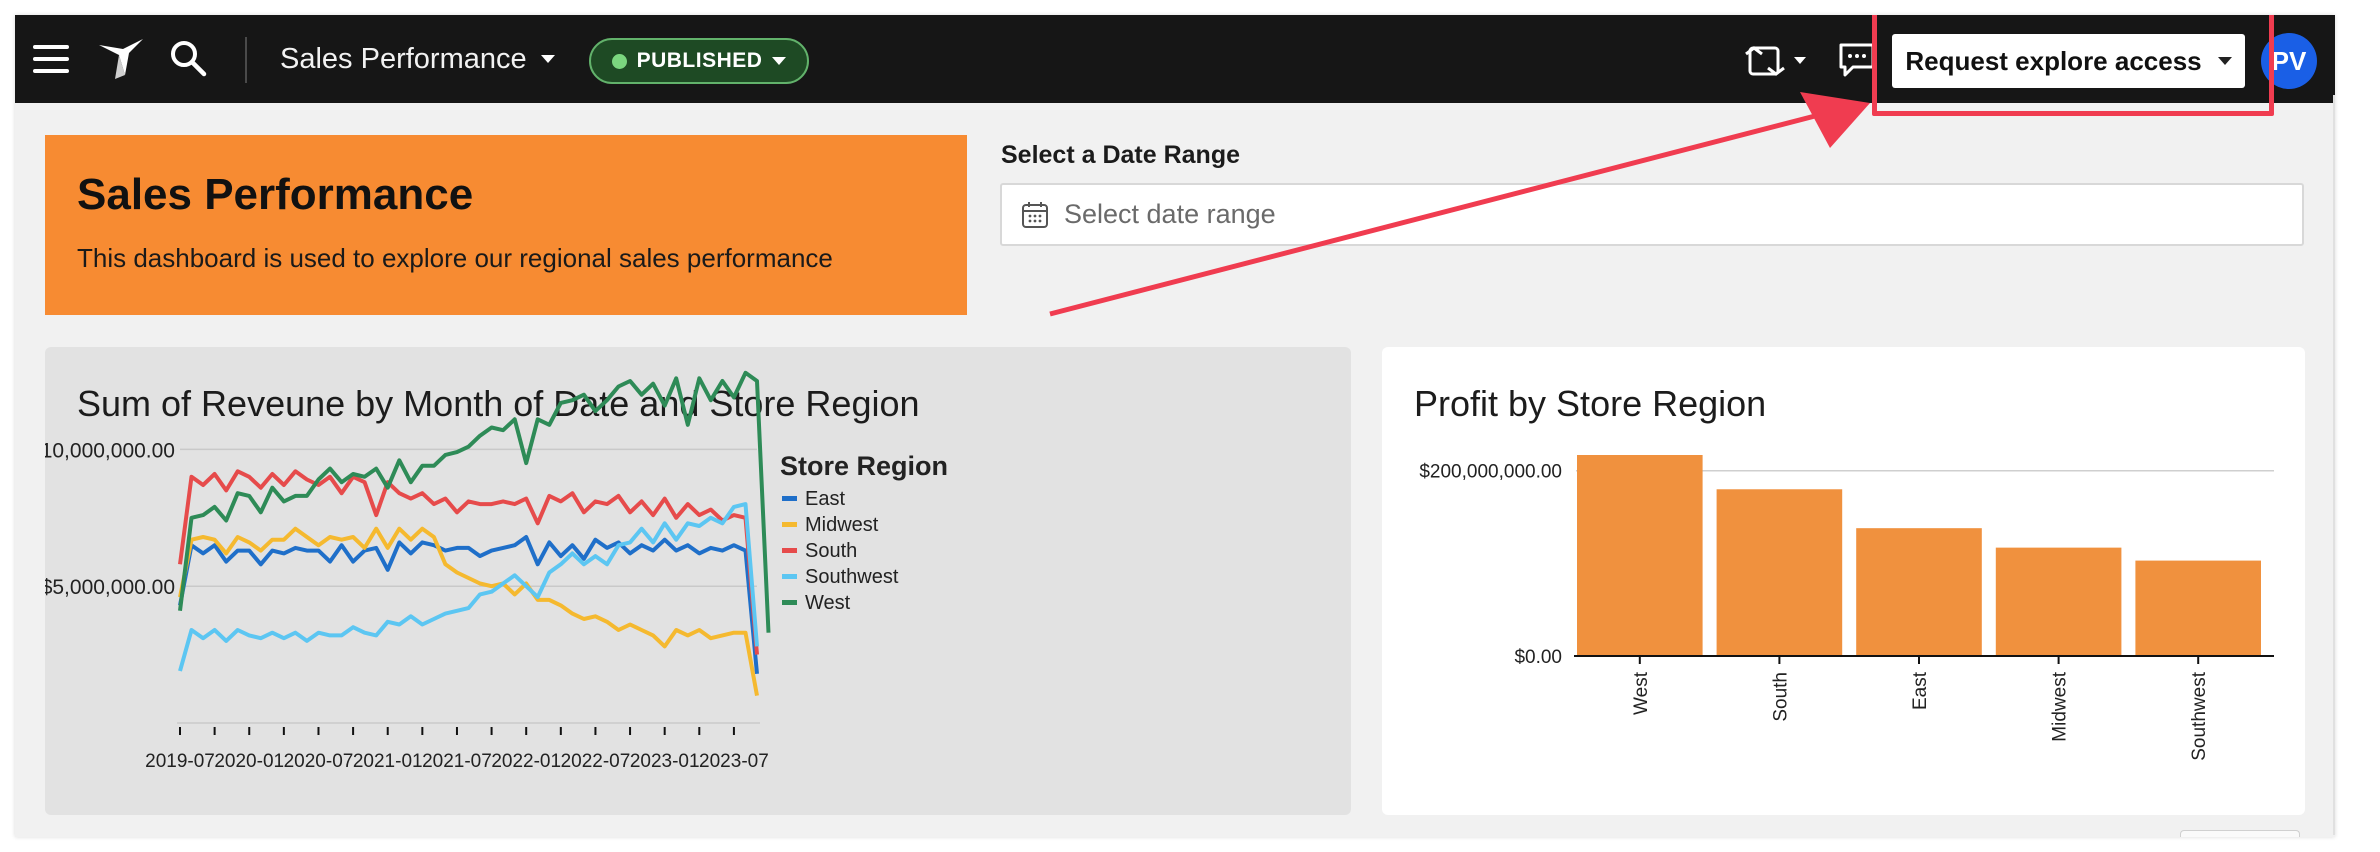  What do you see at coordinates (1590, 403) in the screenshot?
I see `bar-chart-title: Profit by Store Region` at bounding box center [1590, 403].